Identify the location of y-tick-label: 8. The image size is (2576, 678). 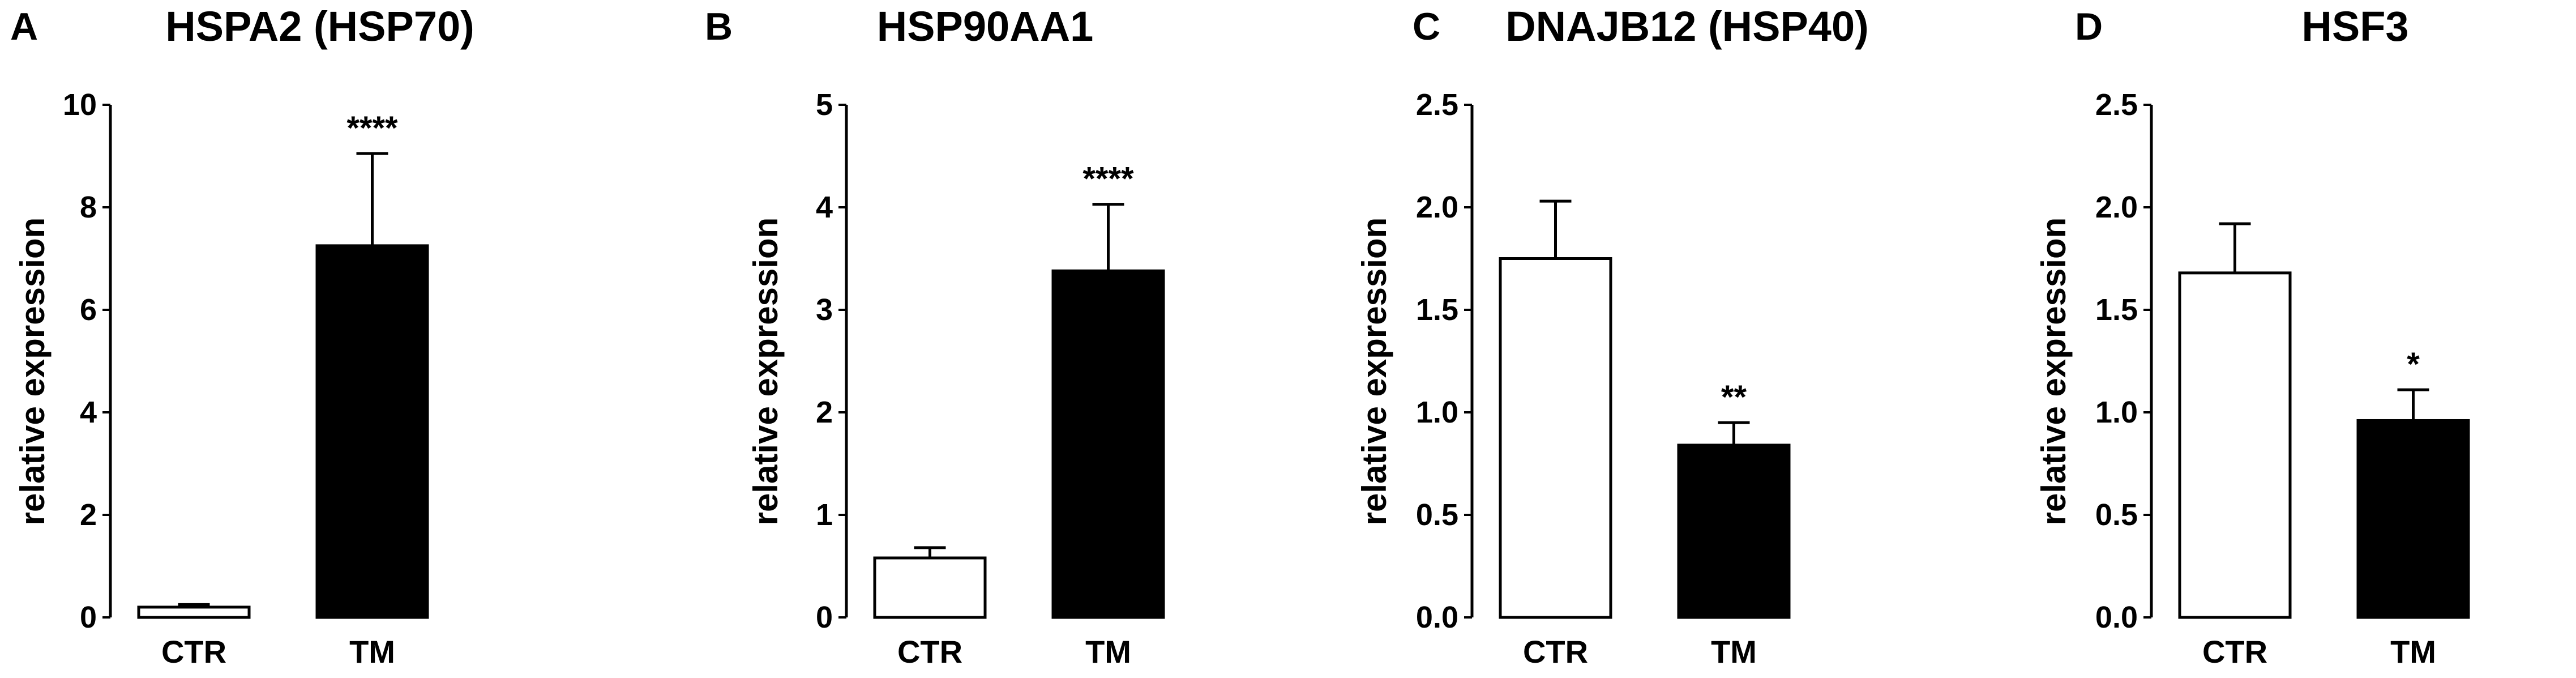
(88, 207).